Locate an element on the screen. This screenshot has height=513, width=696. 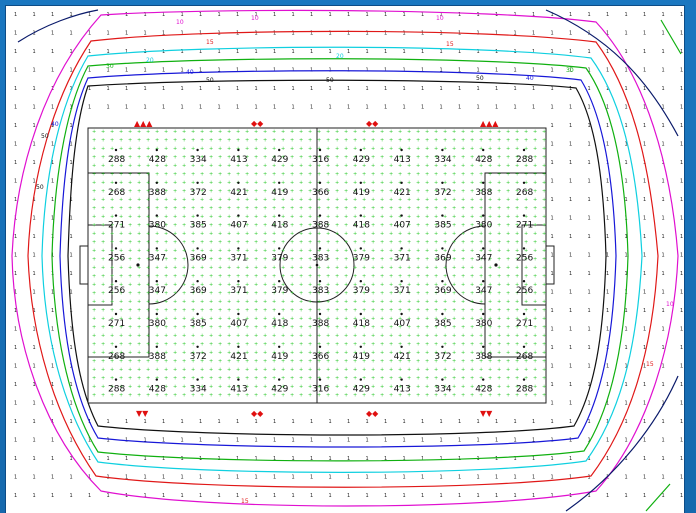
pitch-value: 388 is located at coordinates (320, 226).